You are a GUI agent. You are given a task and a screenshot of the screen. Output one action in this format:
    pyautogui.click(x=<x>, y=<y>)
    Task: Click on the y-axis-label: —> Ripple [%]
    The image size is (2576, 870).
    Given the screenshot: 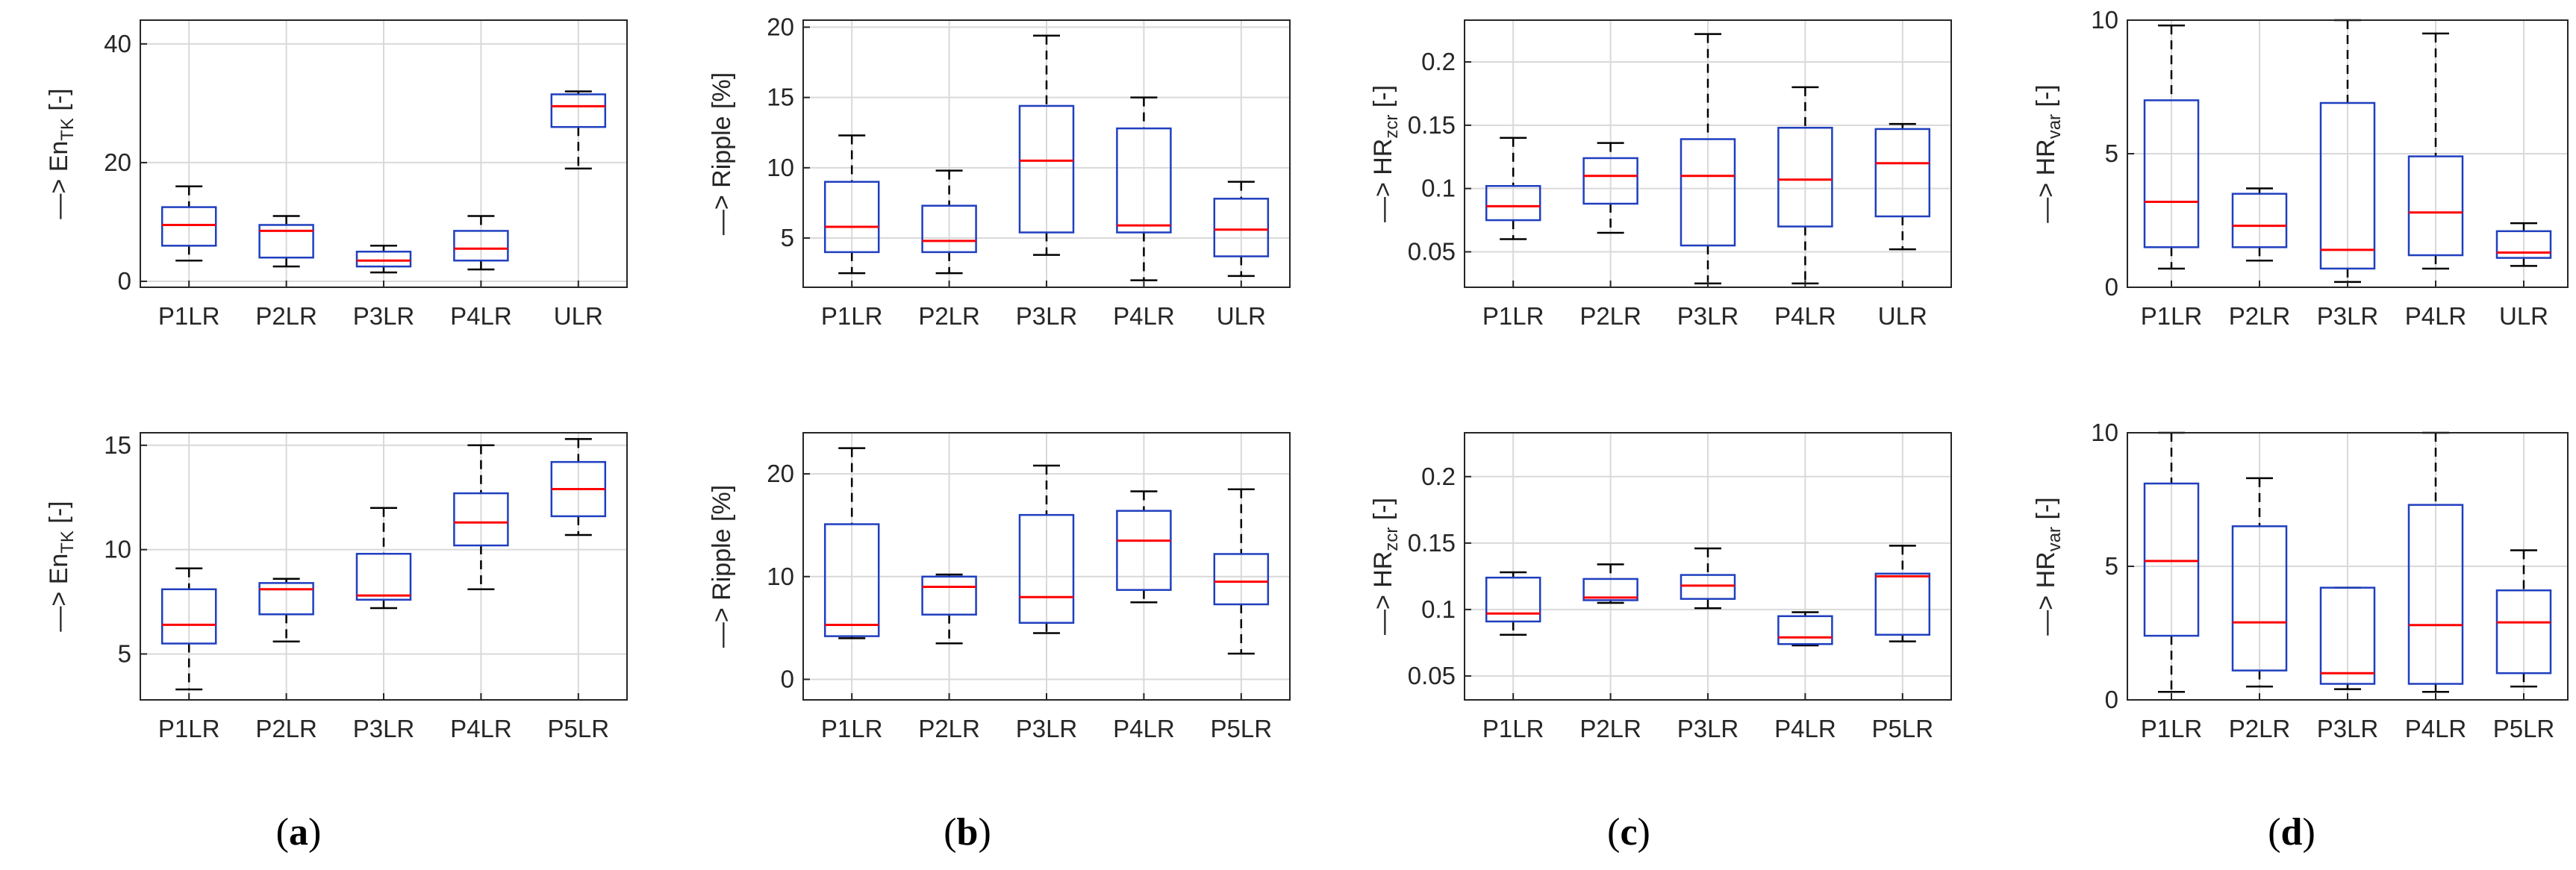 What is the action you would take?
    pyautogui.click(x=722, y=153)
    